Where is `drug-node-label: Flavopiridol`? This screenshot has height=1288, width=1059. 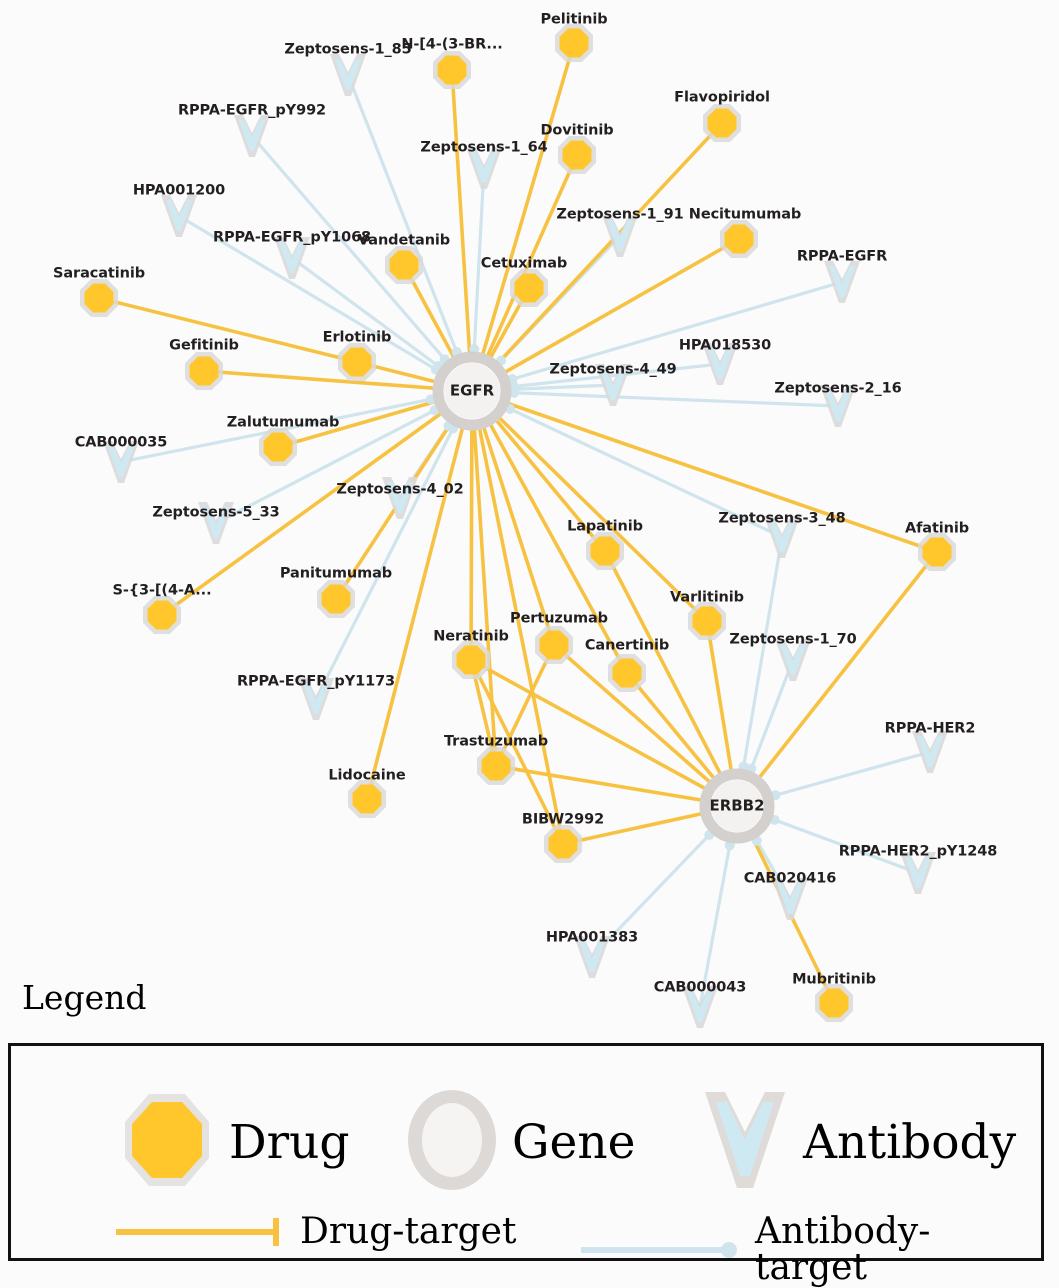
drug-node-label: Flavopiridol is located at coordinates (722, 97).